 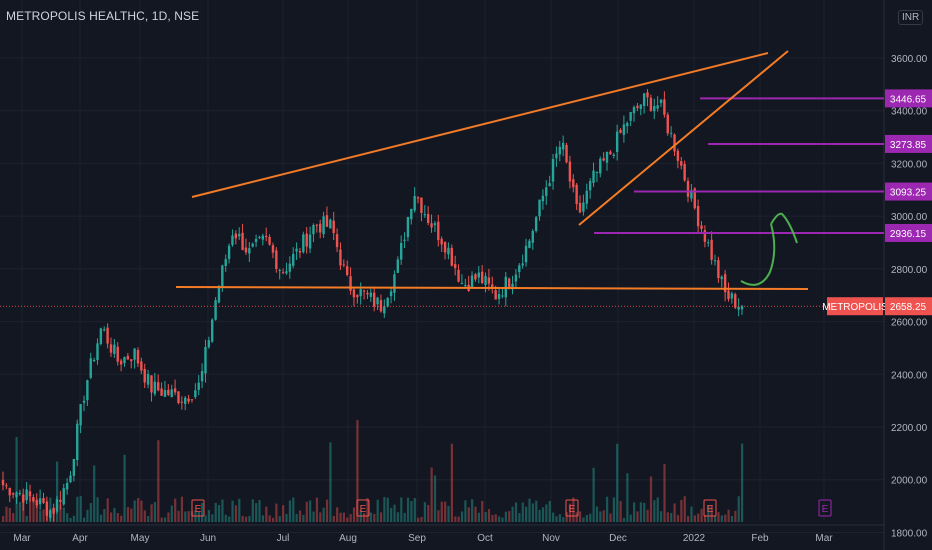 What do you see at coordinates (198, 508) in the screenshot?
I see `earnings-marker` at bounding box center [198, 508].